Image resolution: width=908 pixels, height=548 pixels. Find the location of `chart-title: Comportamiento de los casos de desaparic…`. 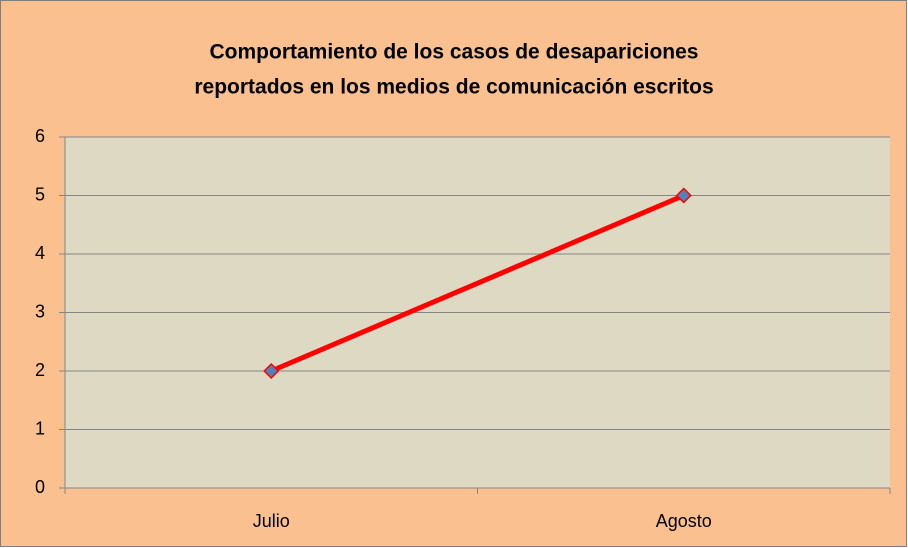

chart-title: Comportamiento de los casos de desaparic… is located at coordinates (454, 52).